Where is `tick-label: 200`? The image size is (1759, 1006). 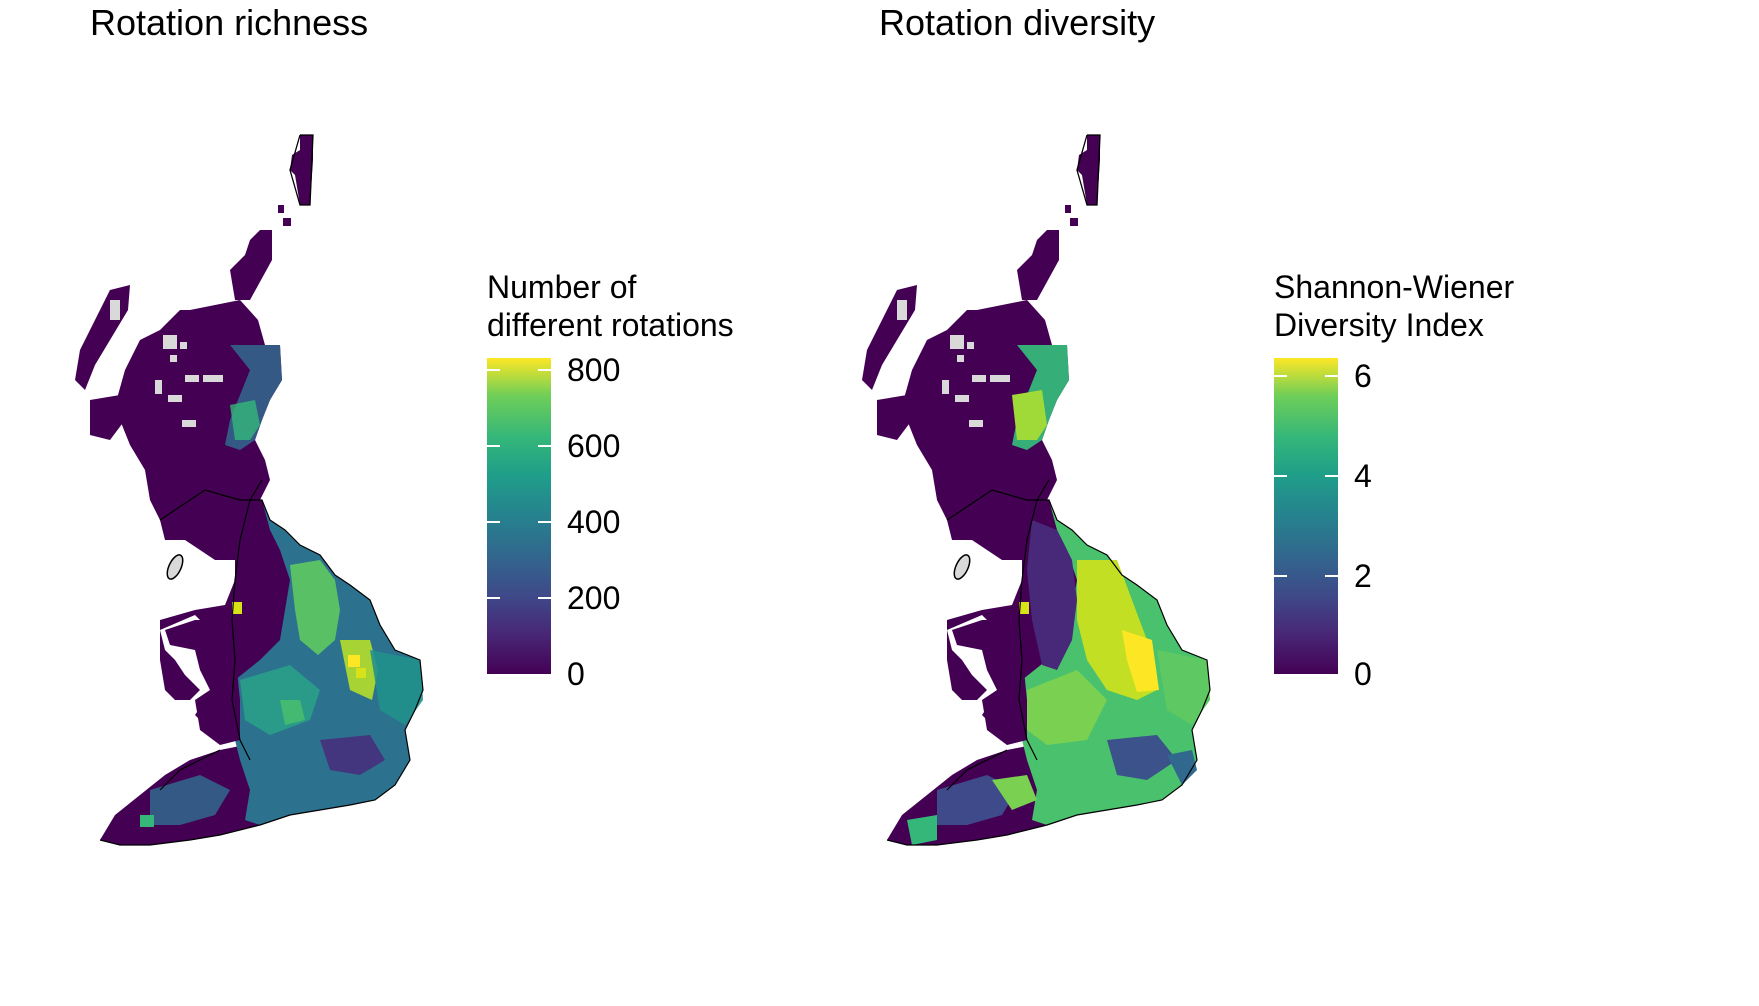
tick-label: 200 is located at coordinates (594, 598).